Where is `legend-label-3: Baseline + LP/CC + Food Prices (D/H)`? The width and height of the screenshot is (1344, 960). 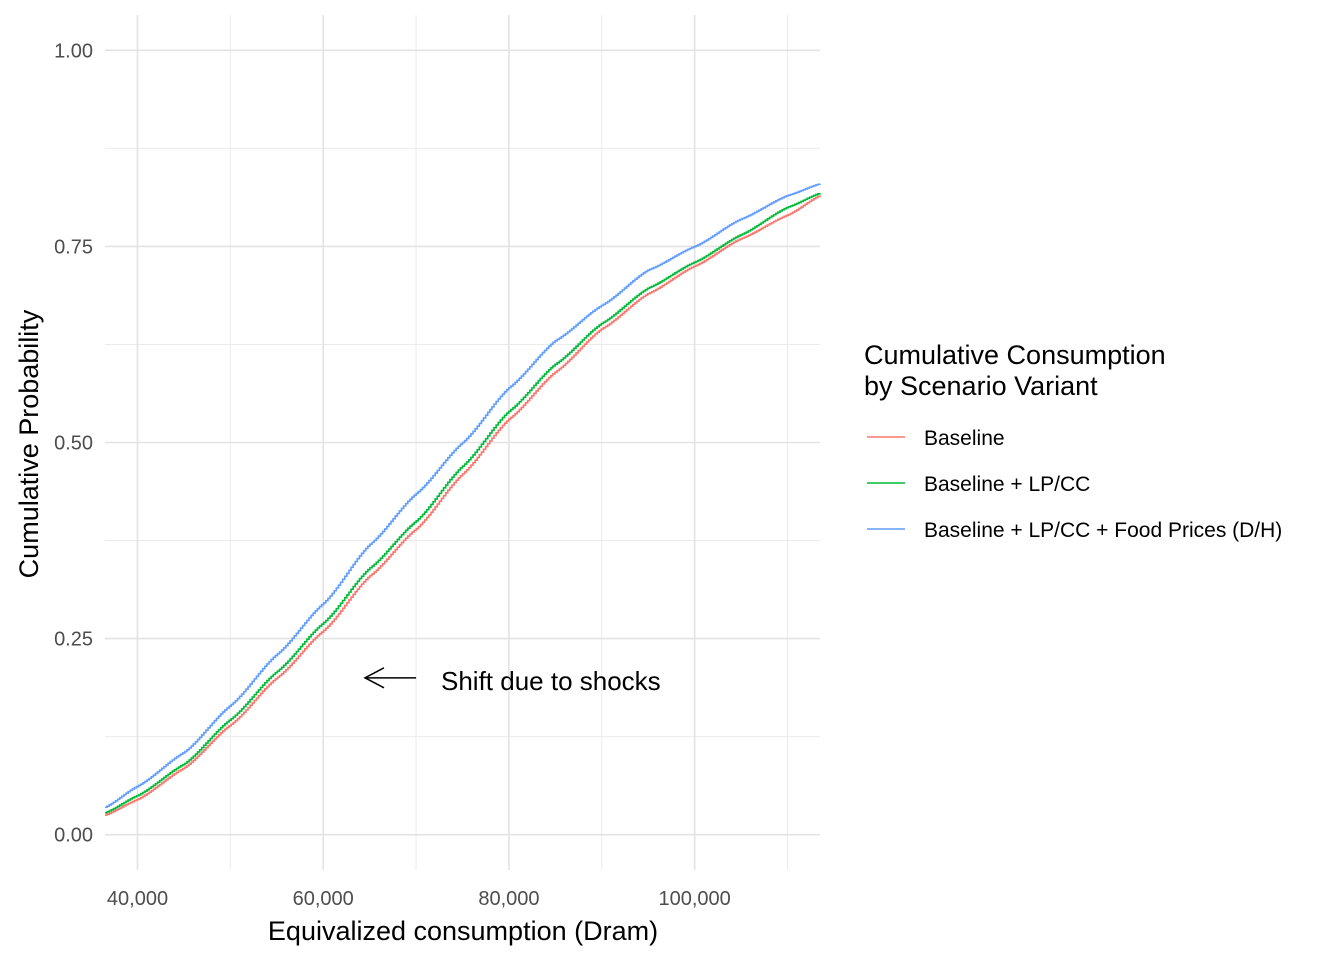
legend-label-3: Baseline + LP/CC + Food Prices (D/H) is located at coordinates (1103, 530).